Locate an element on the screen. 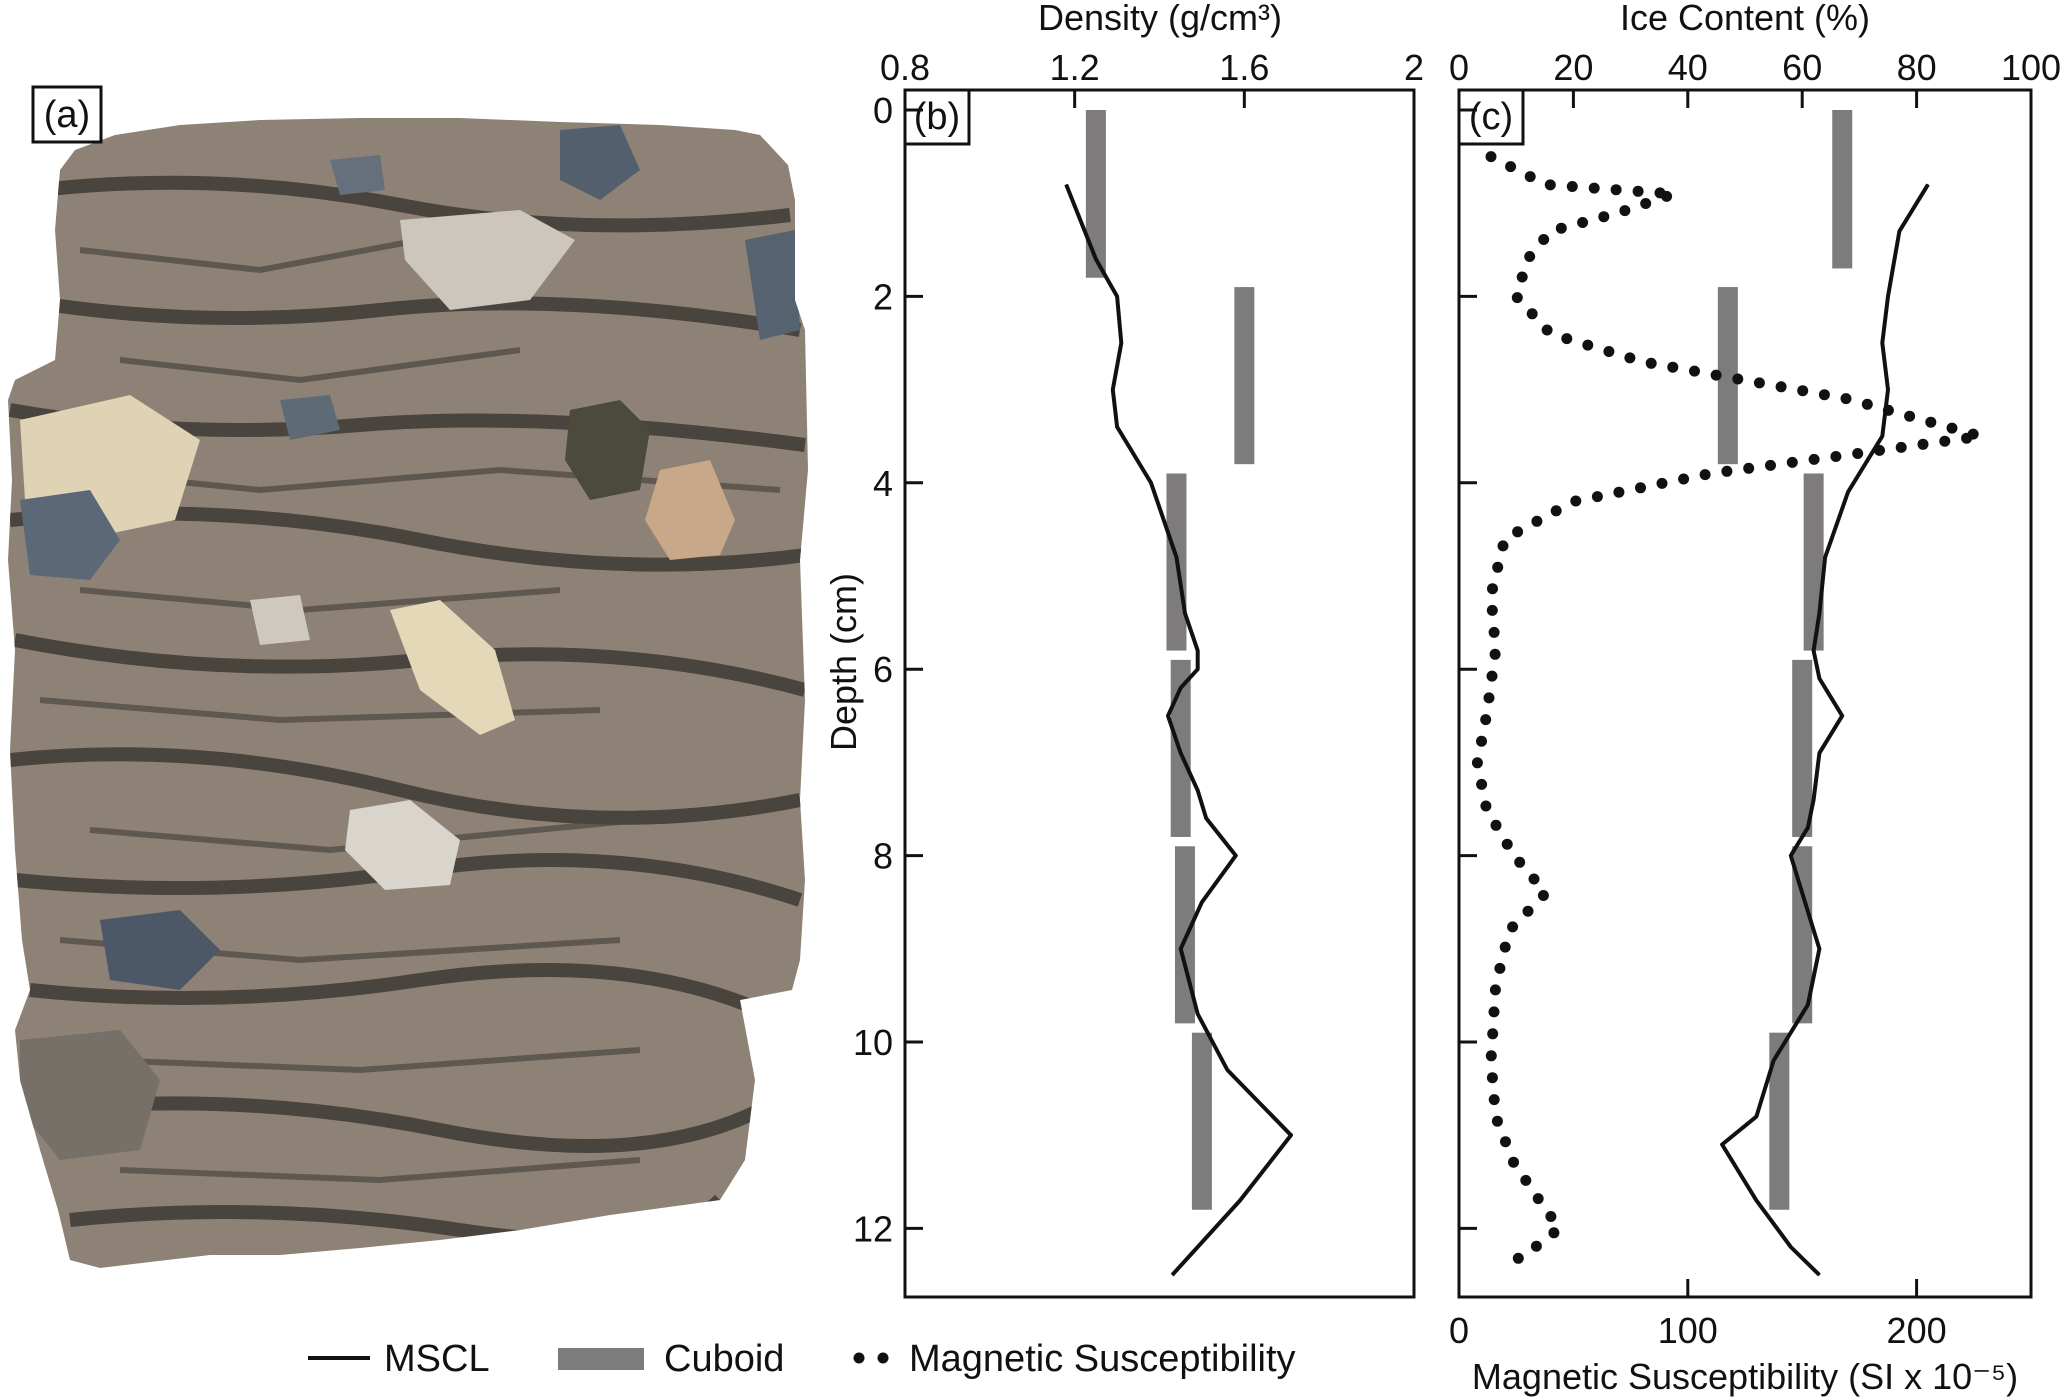  panel-b-x-ticks: 0.8 1.2 1.6 2 is located at coordinates (1152, 77).